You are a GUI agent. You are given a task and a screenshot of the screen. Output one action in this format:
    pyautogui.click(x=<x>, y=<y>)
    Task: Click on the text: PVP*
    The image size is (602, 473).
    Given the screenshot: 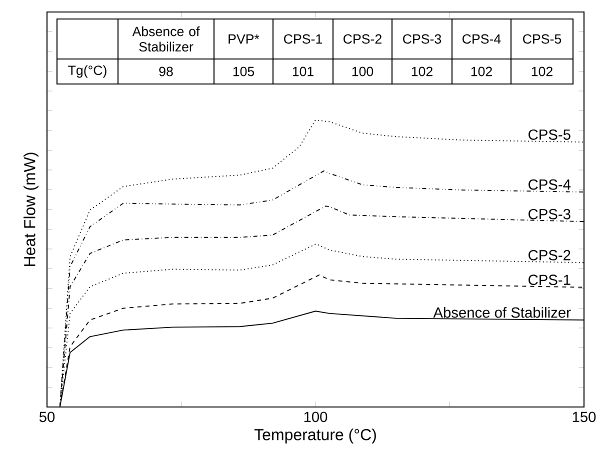 What is the action you would take?
    pyautogui.click(x=244, y=39)
    